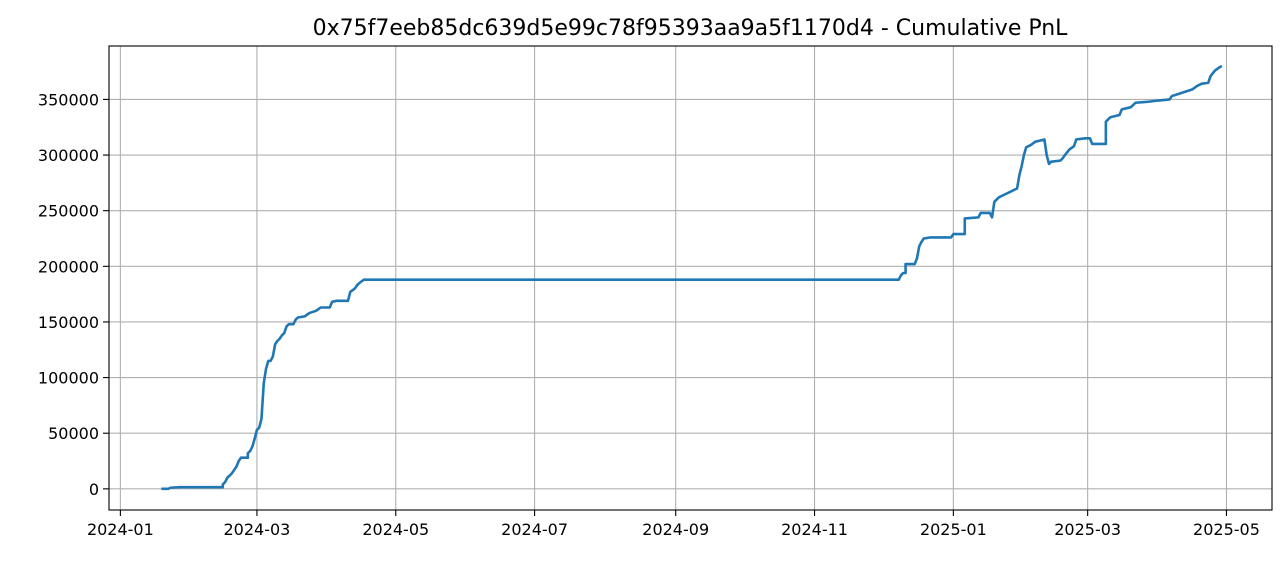 The height and width of the screenshot is (562, 1286). Describe the element at coordinates (1226, 529) in the screenshot. I see `x-tick-label: 2025-05` at that location.